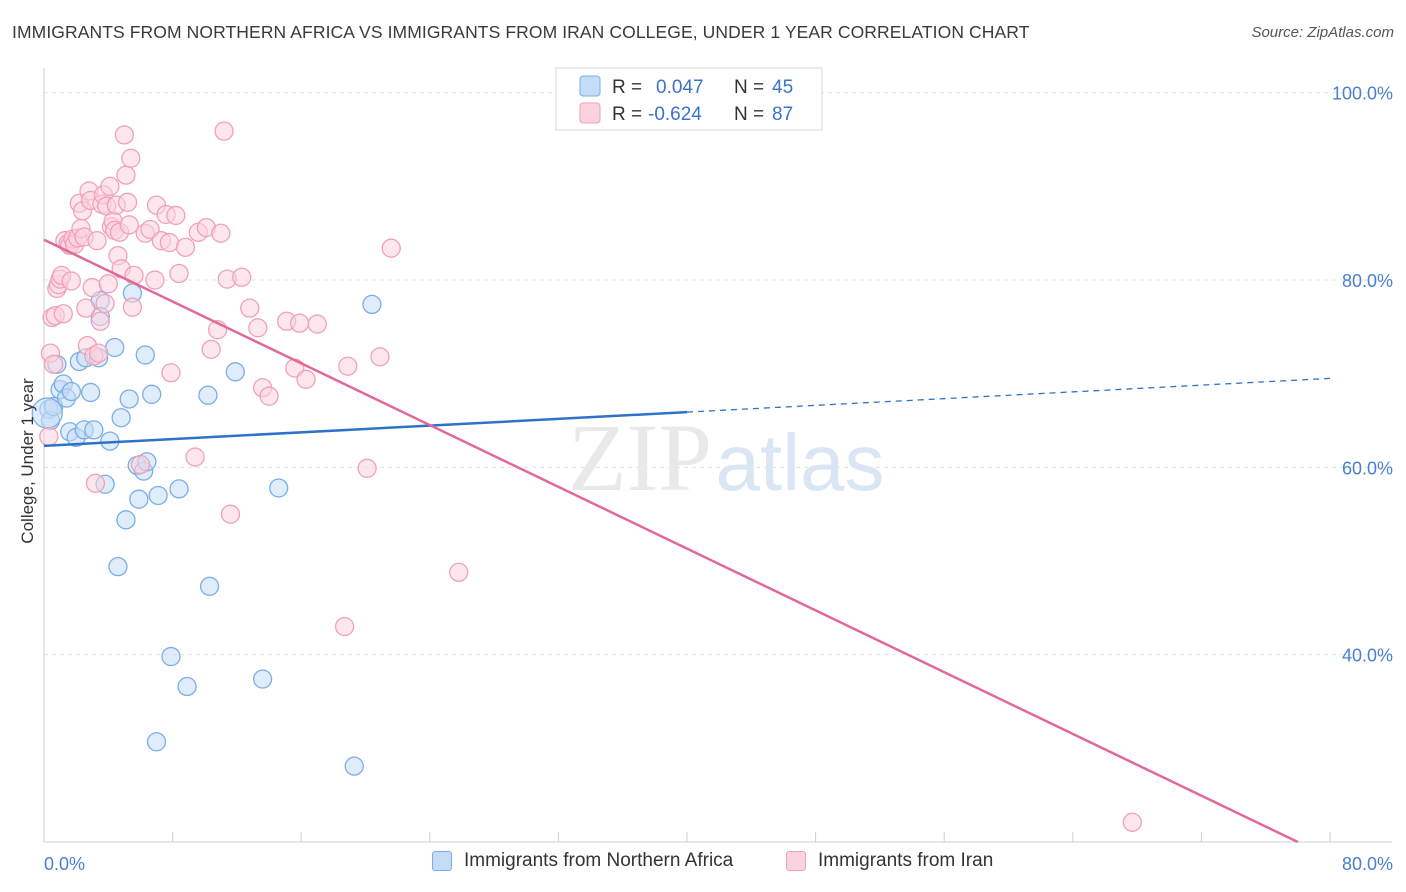 This screenshot has height=892, width=1406. I want to click on y-tick-label-2: 60.0%, so click(1367, 468).